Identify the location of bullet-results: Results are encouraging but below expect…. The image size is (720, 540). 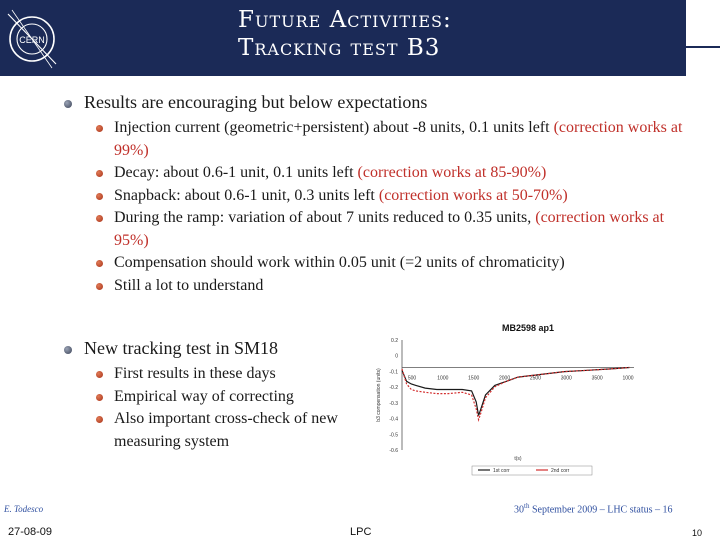
(382, 102).